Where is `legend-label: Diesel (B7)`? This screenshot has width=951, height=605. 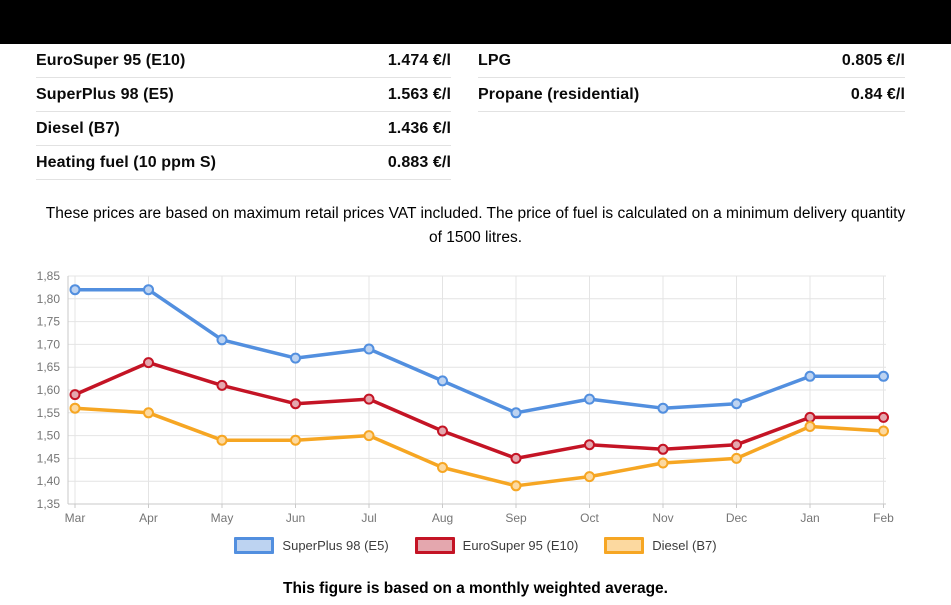
legend-label: Diesel (B7) is located at coordinates (684, 545).